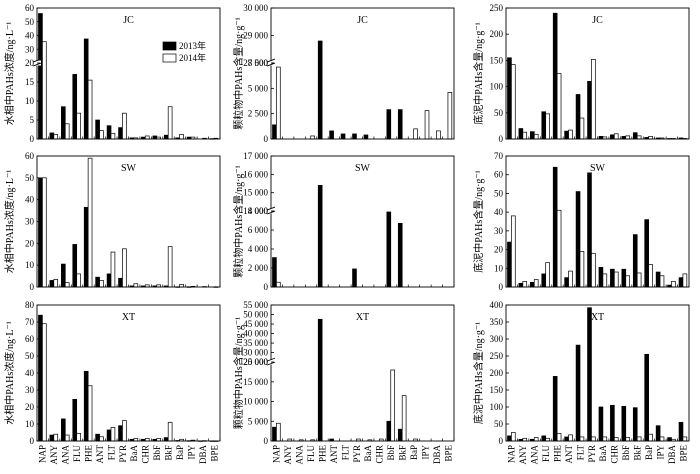 This screenshot has height=474, width=700. I want to click on bar-sw_water-2013年-ANT, so click(97, 282).